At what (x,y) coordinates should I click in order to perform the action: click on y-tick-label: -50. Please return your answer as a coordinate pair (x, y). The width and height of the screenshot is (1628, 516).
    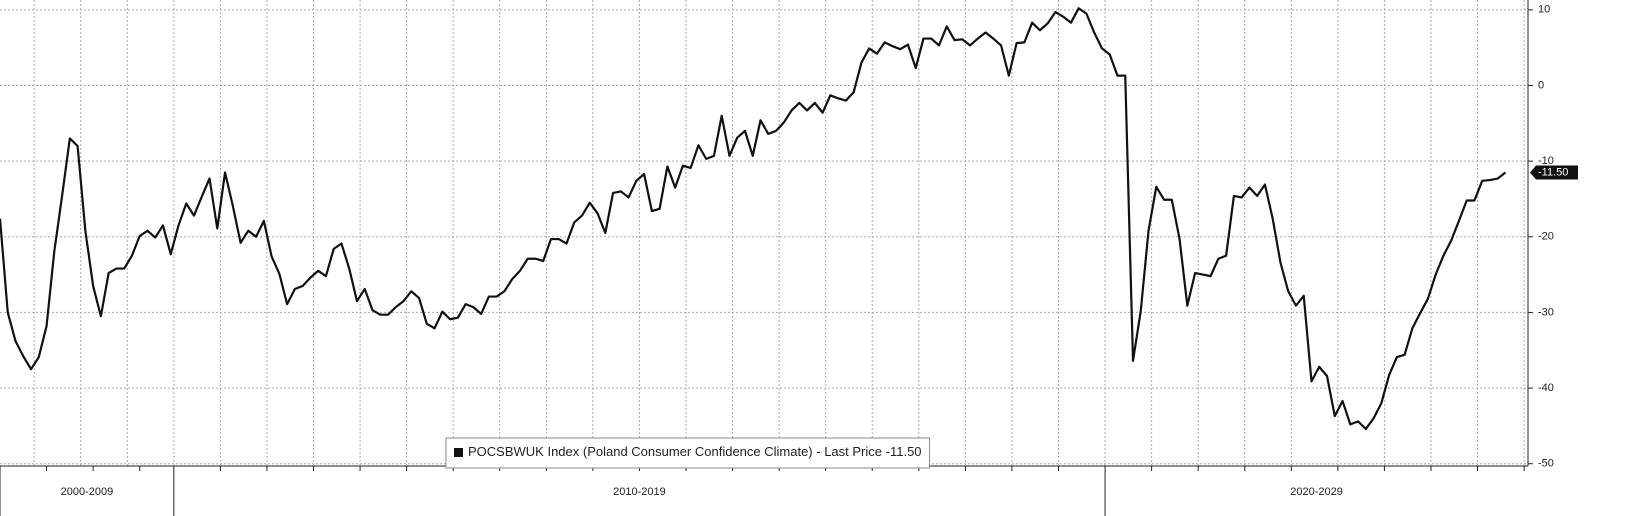
    Looking at the image, I should click on (1546, 464).